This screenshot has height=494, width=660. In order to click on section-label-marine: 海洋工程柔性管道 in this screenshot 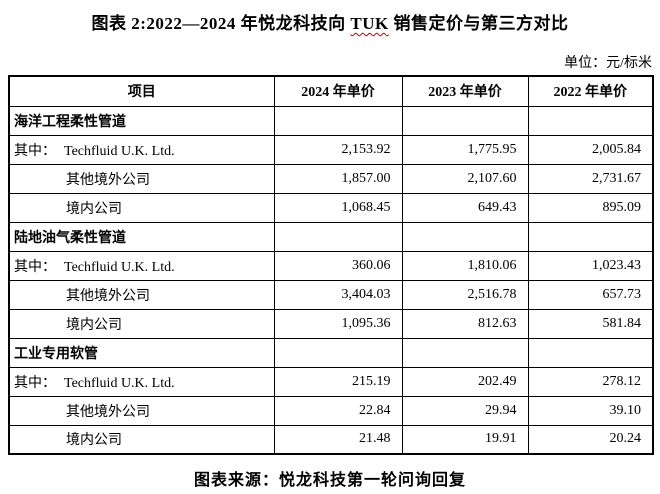, I will do `click(141, 120)`.